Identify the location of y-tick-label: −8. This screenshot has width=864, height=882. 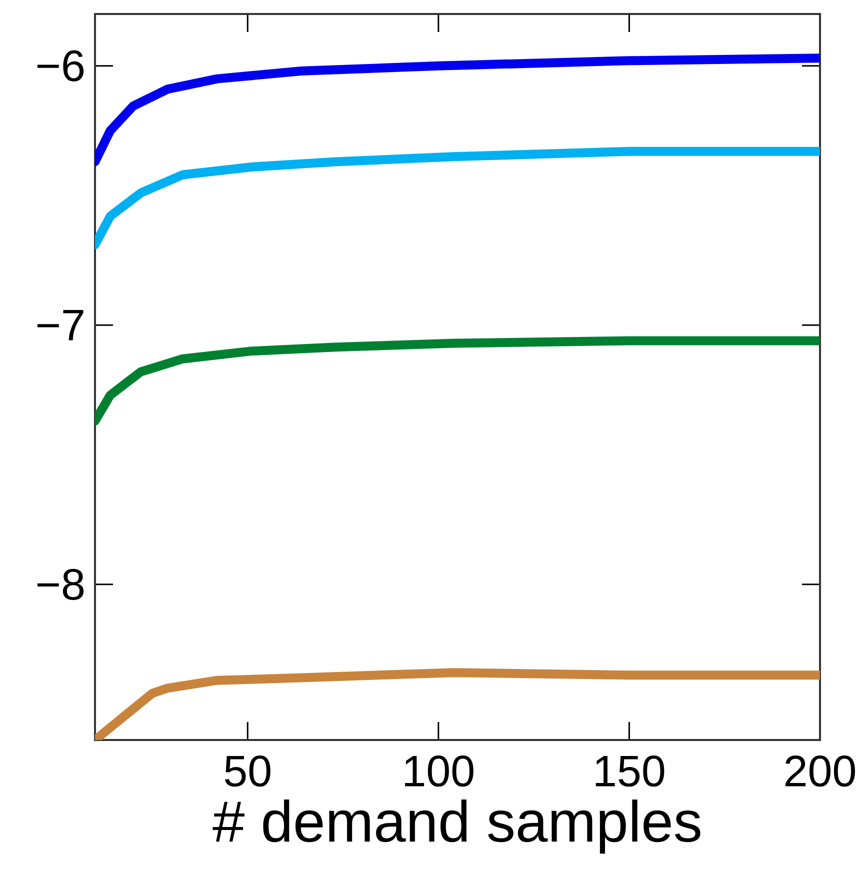
(60, 584).